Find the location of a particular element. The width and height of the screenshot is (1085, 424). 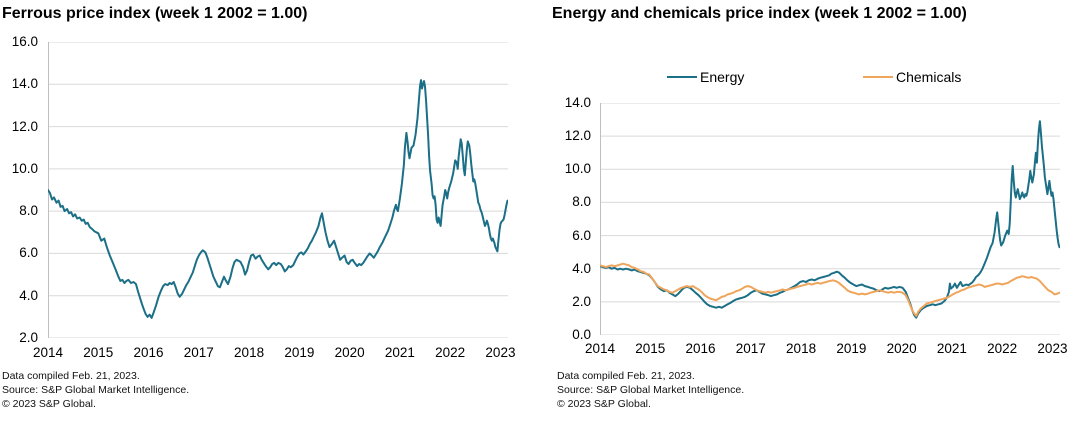

y-tick-label: 16.0 is located at coordinates (24, 41).